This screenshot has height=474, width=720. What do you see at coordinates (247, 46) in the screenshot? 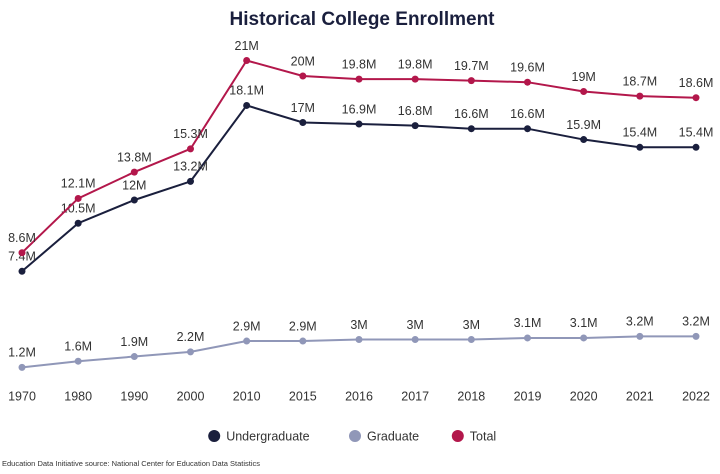
I see `data-label: 21M` at bounding box center [247, 46].